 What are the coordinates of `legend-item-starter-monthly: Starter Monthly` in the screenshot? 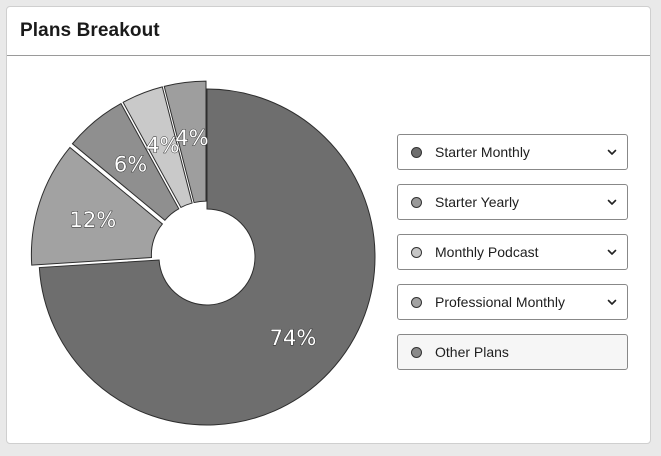 It's located at (512, 152).